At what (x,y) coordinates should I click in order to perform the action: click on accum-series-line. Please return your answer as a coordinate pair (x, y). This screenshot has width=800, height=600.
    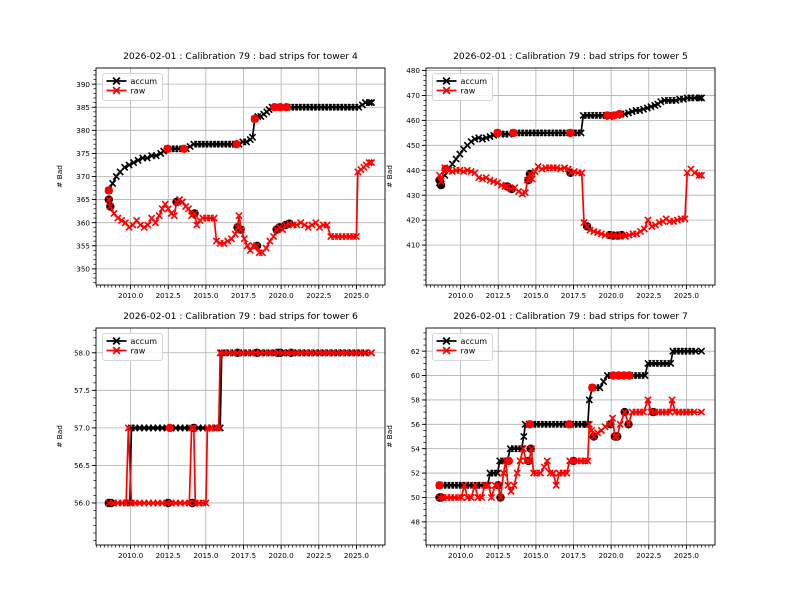
    Looking at the image, I should click on (570, 418).